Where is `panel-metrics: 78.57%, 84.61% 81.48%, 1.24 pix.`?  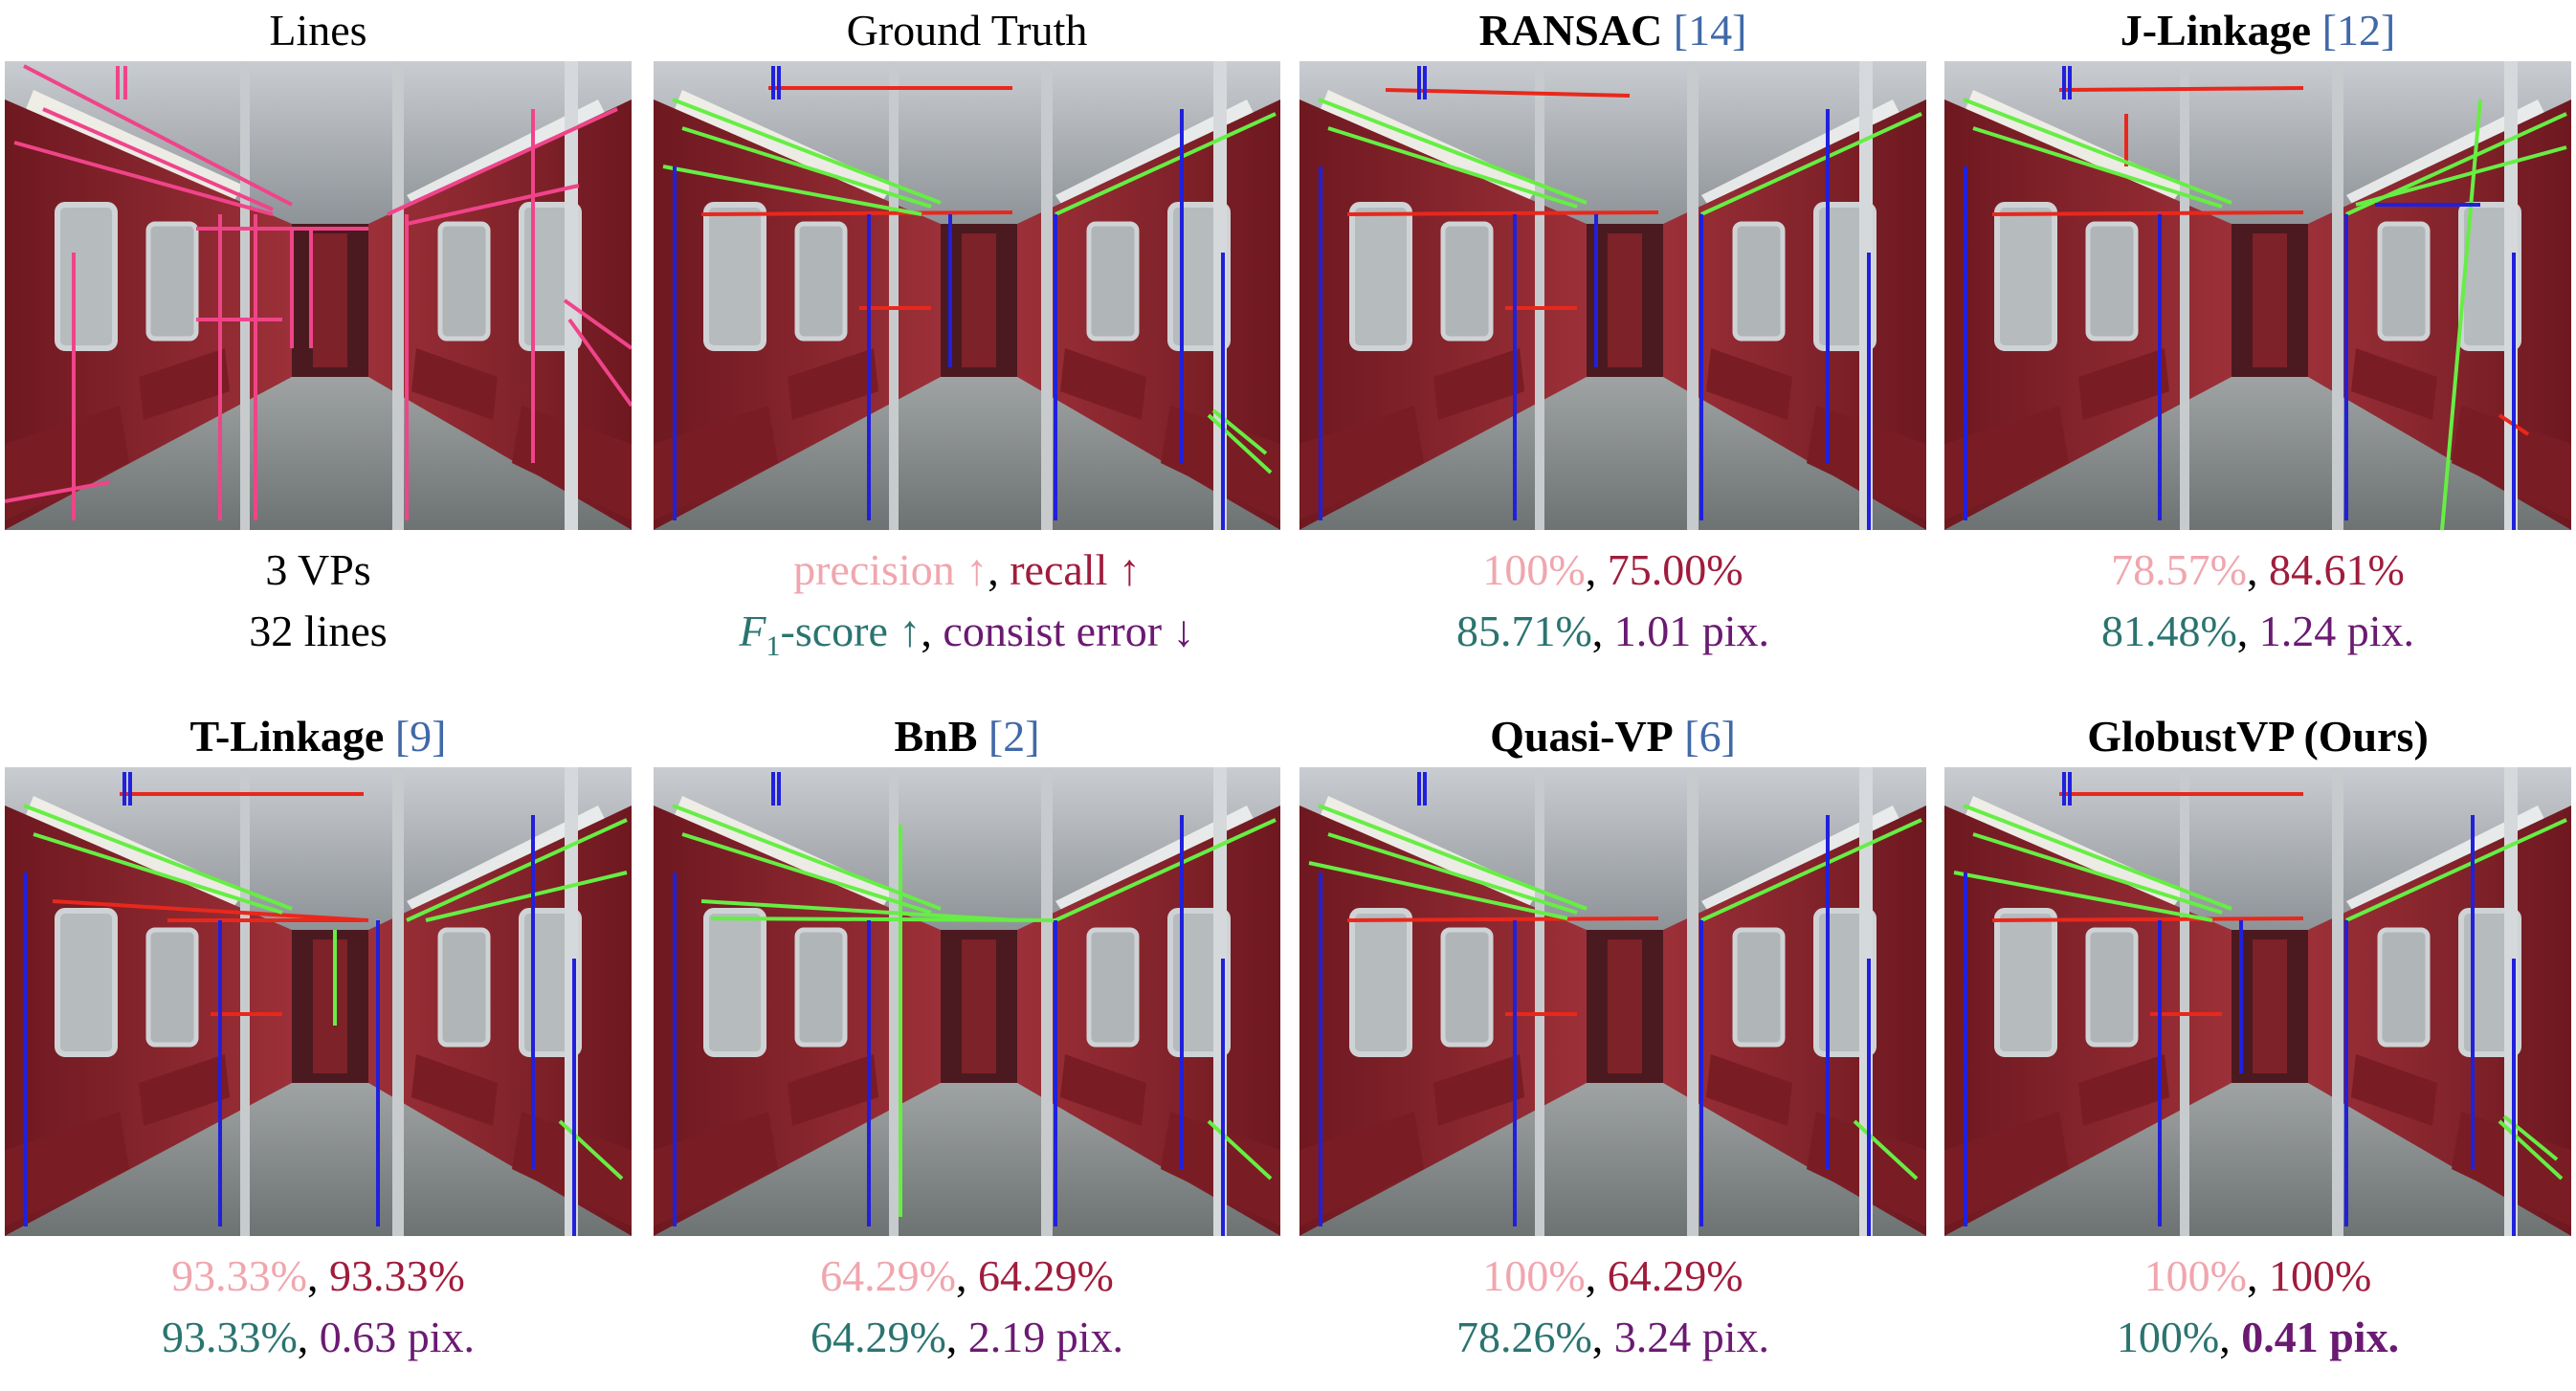
panel-metrics: 78.57%, 84.61% 81.48%, 1.24 pix. is located at coordinates (2257, 600).